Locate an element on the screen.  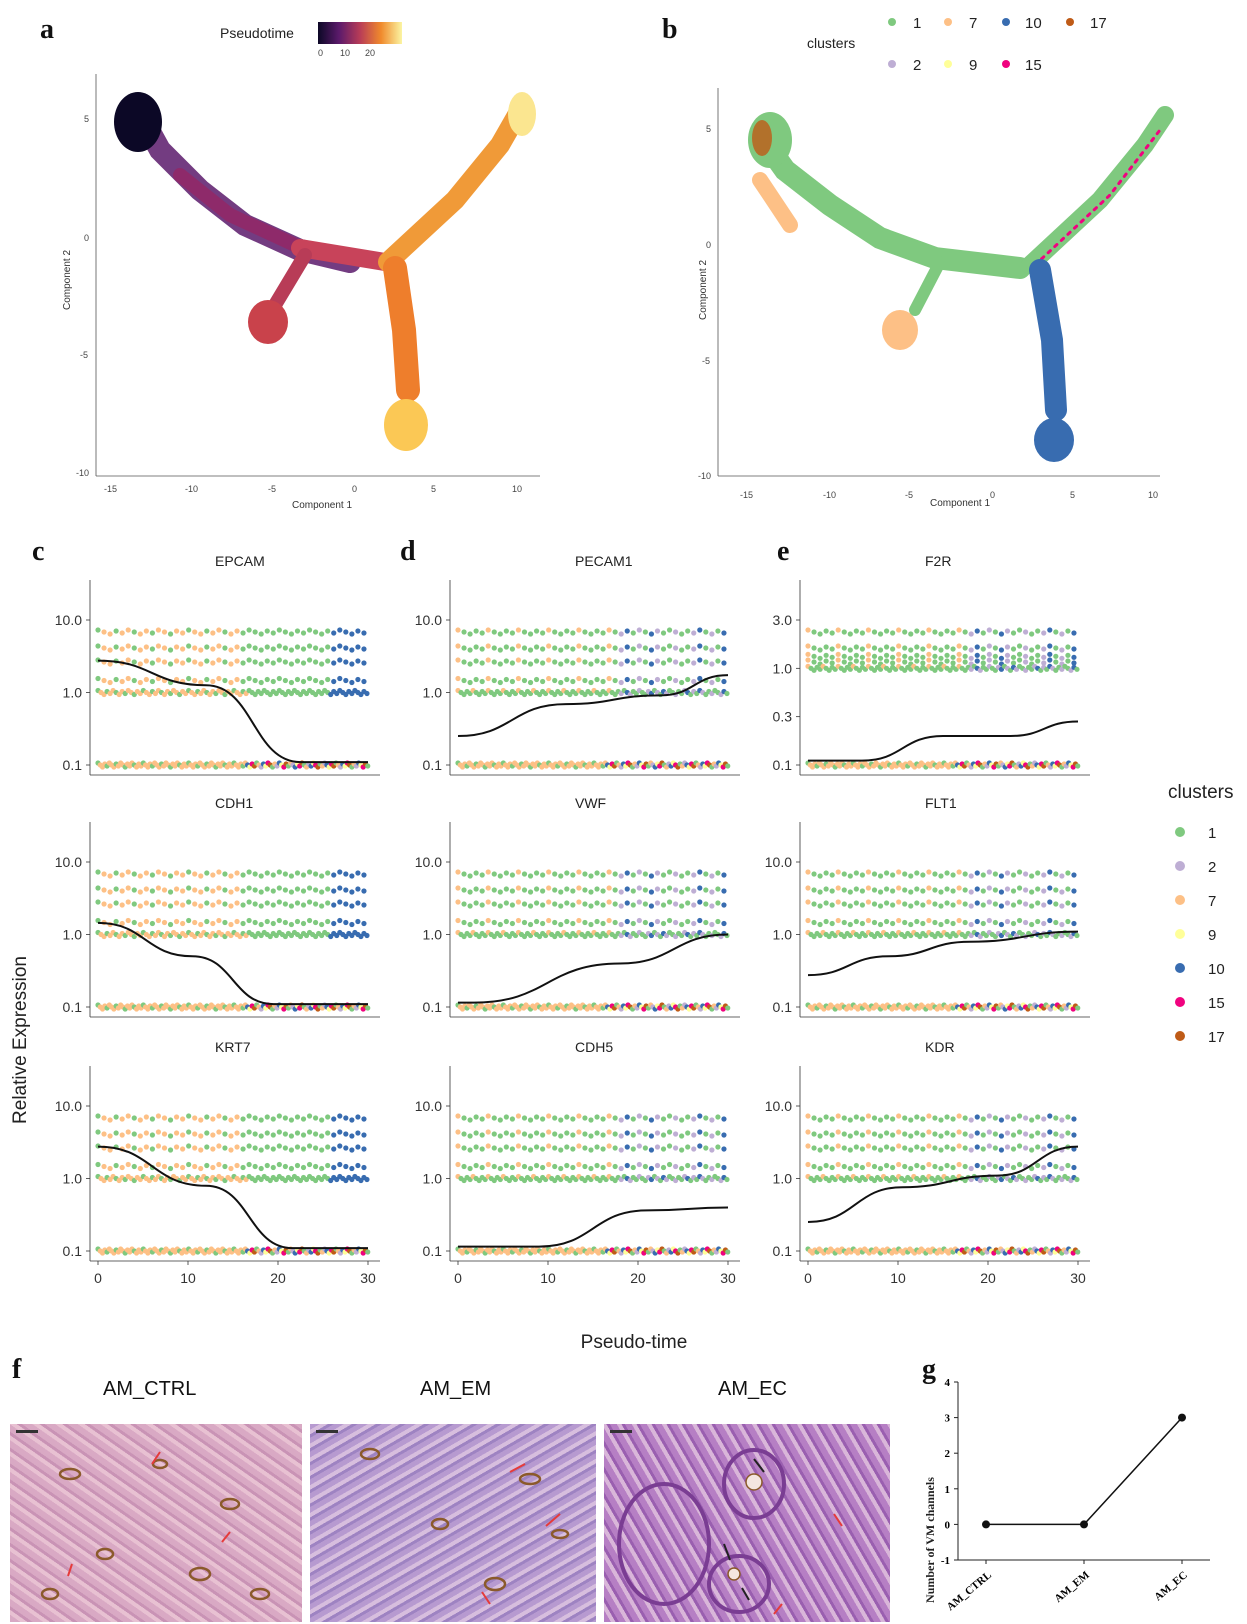
y-tick-label: 10.0 is located at coordinates (778, 1106).